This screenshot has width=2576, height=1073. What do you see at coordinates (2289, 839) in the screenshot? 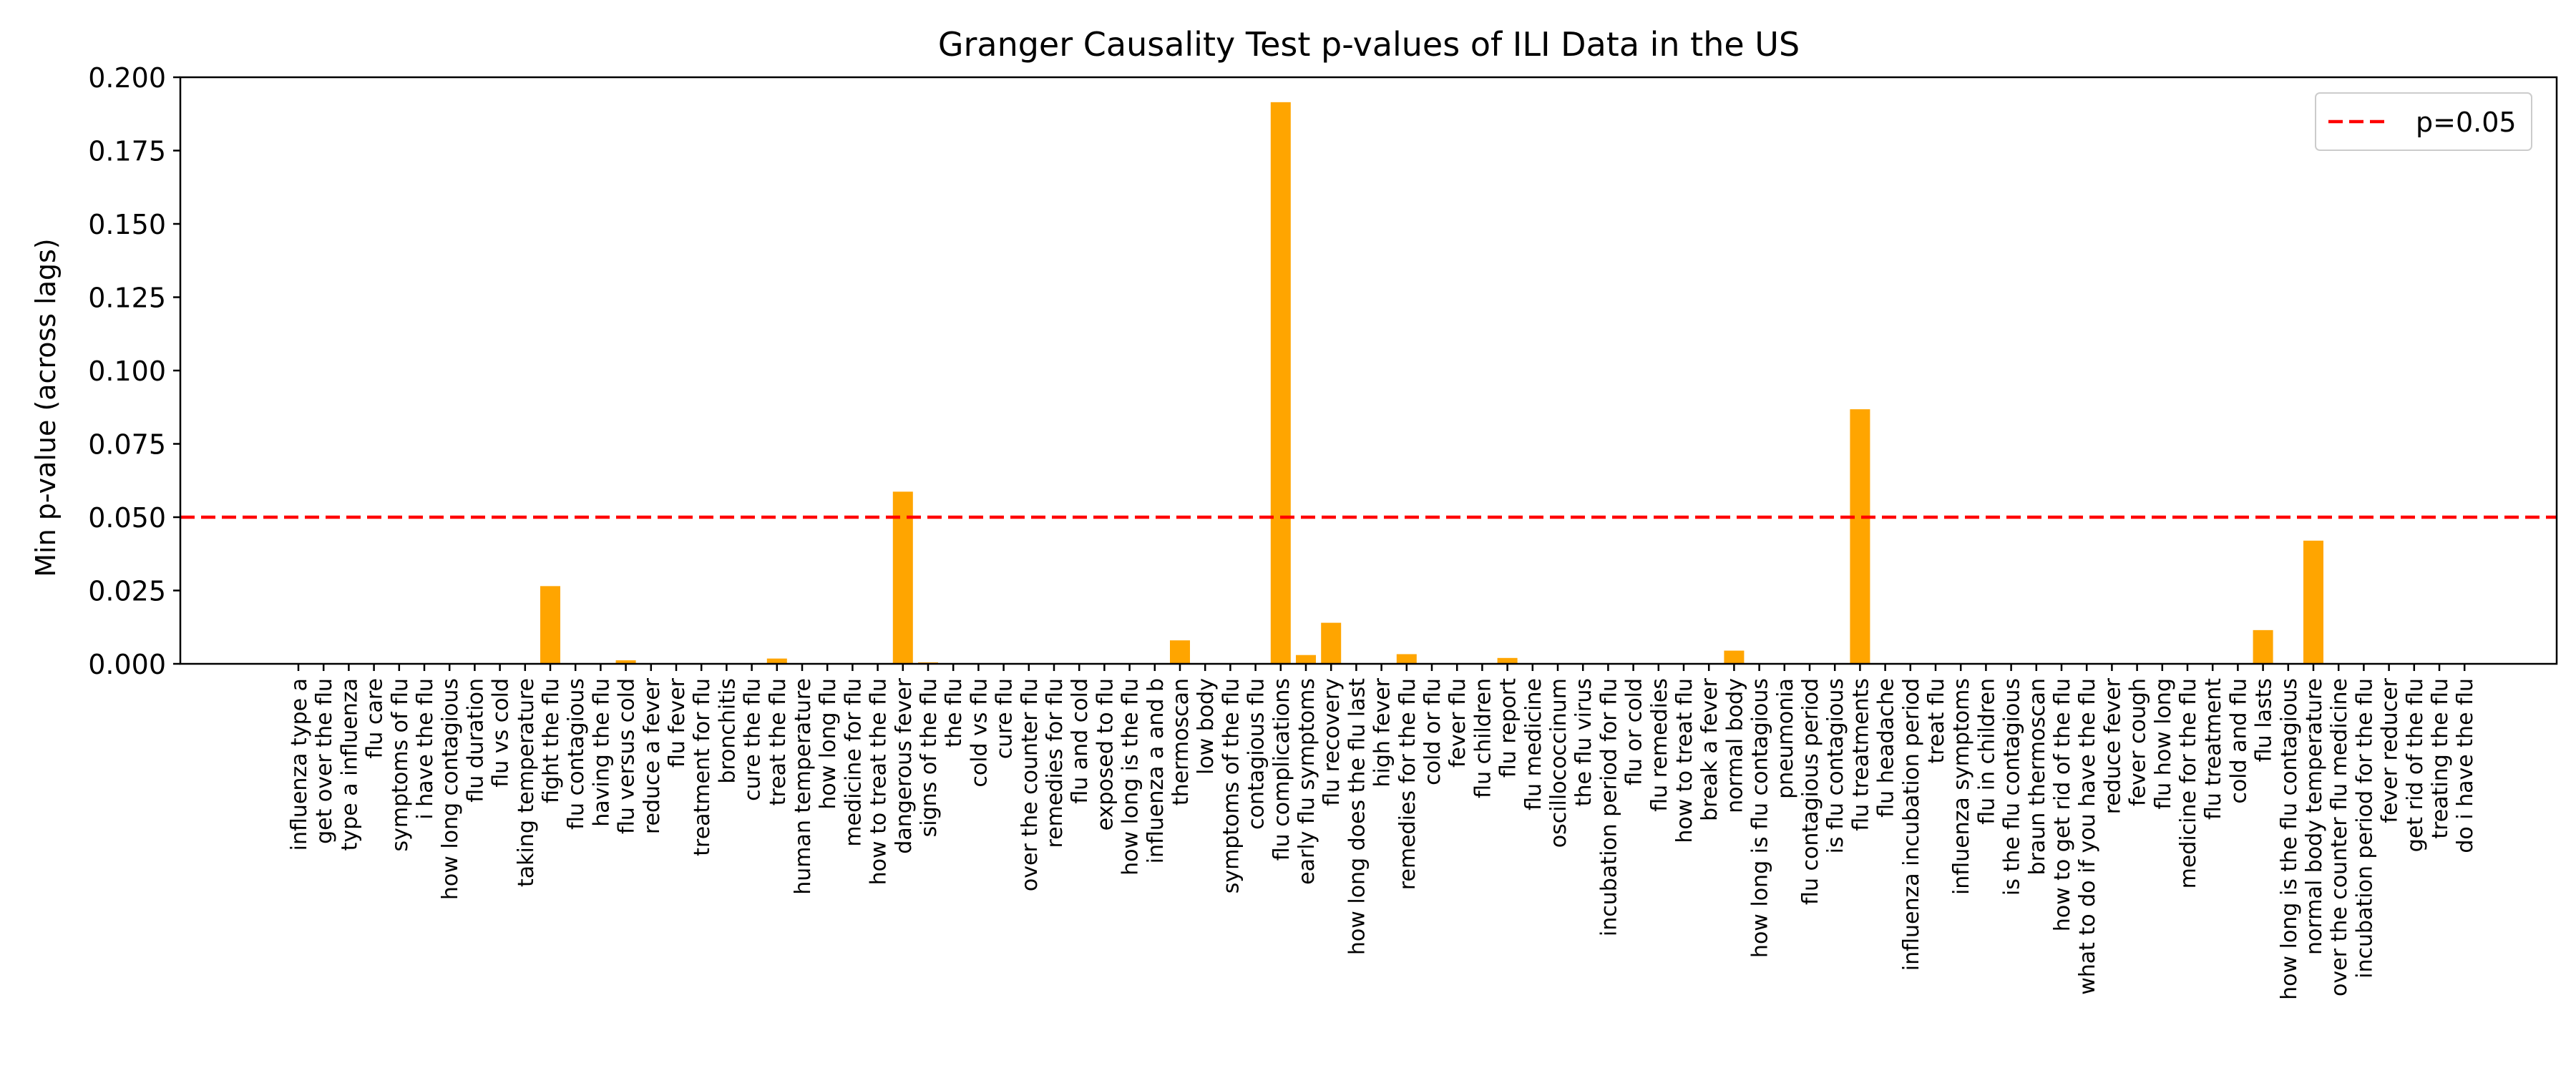
I see `x-tick-label: how long is the flu contagious` at bounding box center [2289, 839].